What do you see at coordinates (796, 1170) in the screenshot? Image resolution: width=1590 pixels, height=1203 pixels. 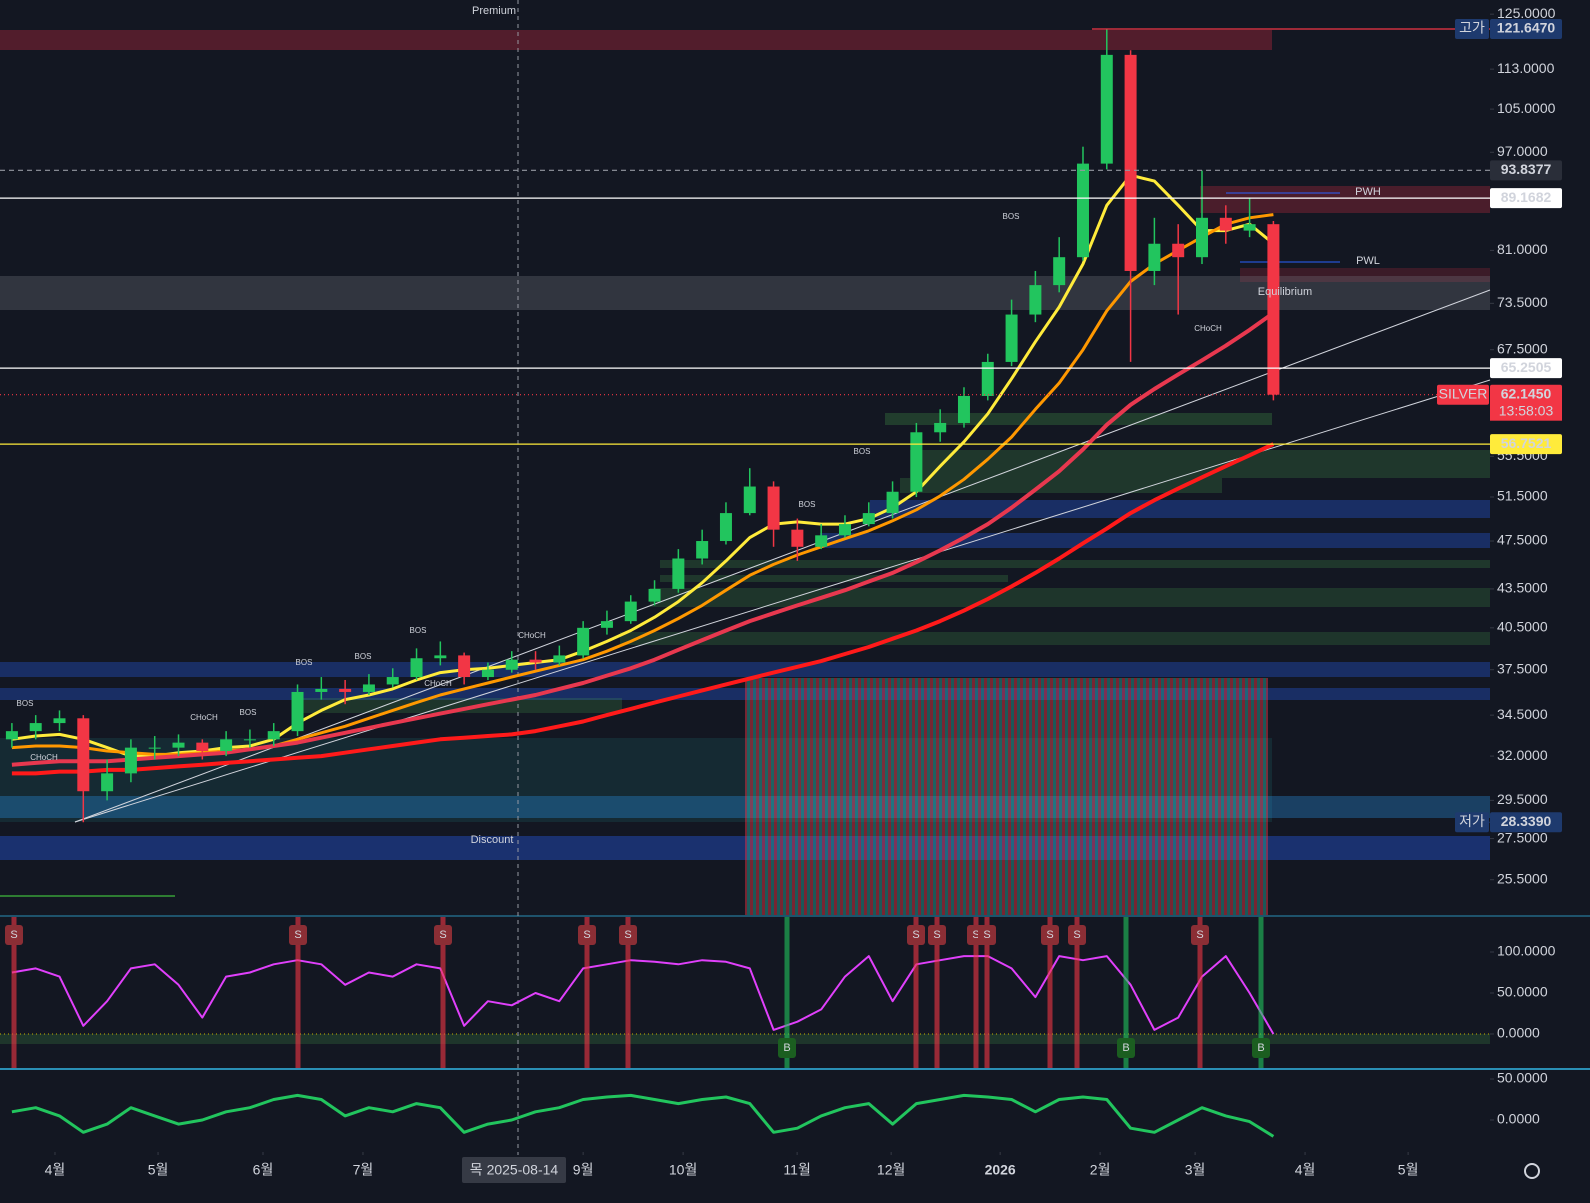 I see `x-tick-label: 11월` at bounding box center [796, 1170].